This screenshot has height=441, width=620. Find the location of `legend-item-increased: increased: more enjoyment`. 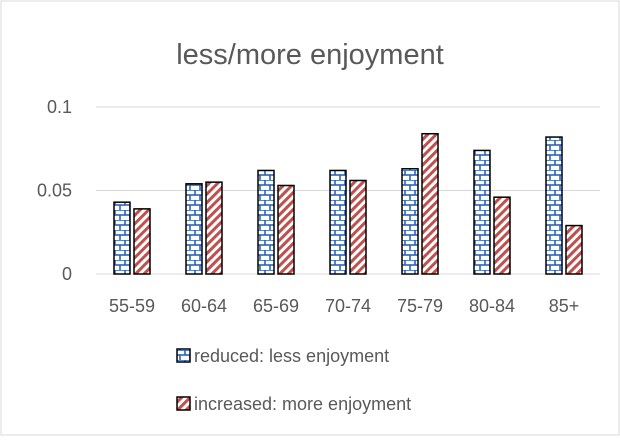

legend-item-increased: increased: more enjoyment is located at coordinates (293, 404).